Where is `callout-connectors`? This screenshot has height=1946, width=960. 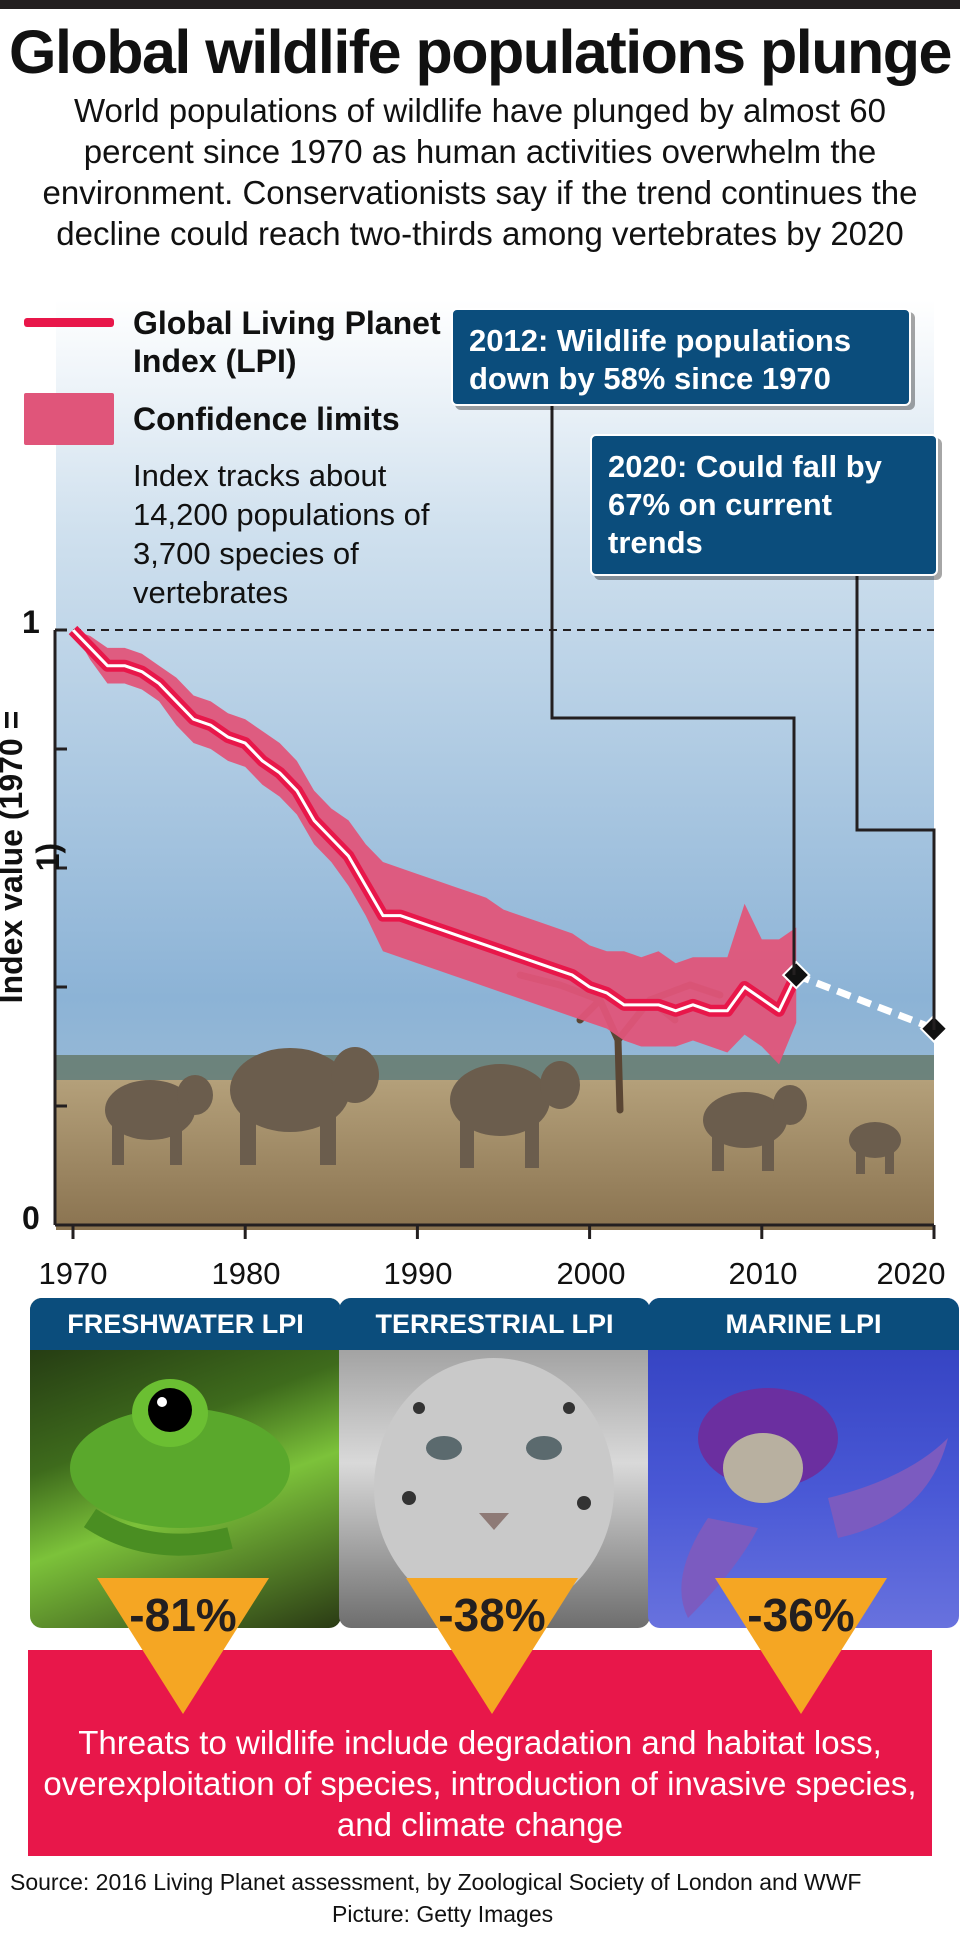 callout-connectors is located at coordinates (743, 715).